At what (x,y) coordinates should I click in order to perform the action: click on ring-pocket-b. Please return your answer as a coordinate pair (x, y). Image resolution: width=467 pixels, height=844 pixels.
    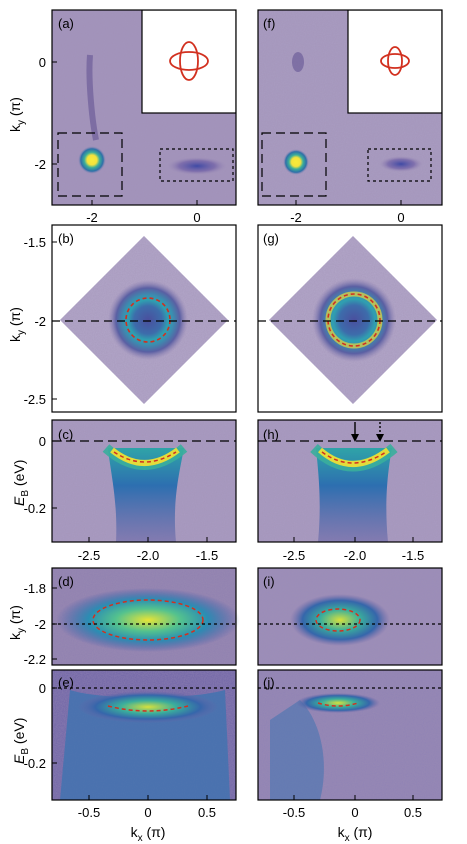
    Looking at the image, I should click on (148, 320).